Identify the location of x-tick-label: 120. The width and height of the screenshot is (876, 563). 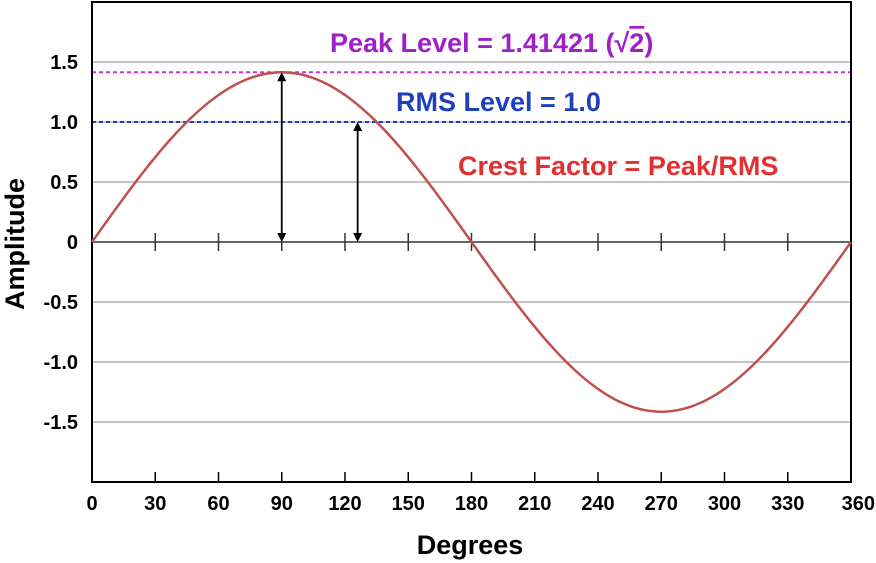
(344, 504).